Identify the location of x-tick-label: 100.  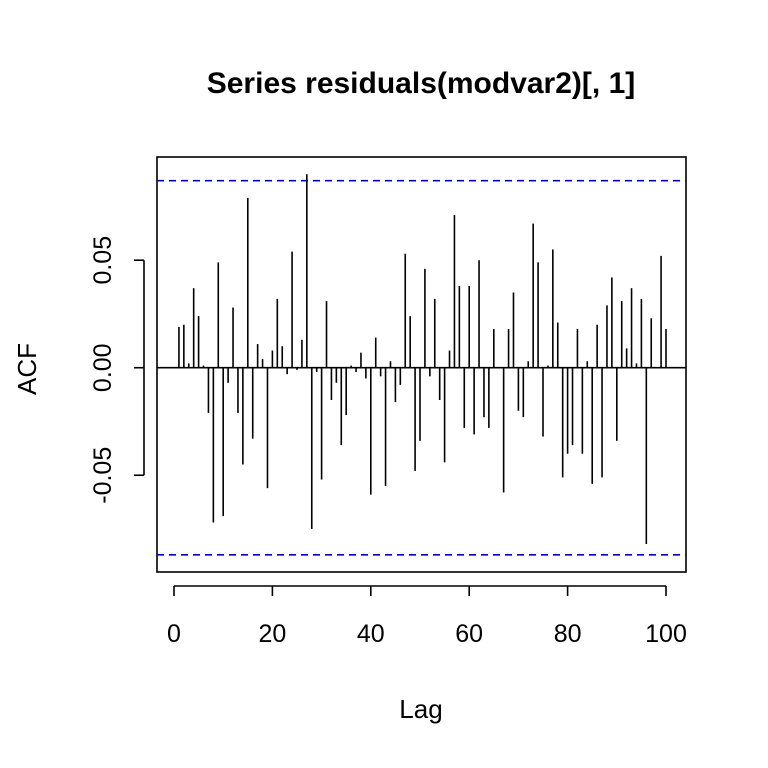
(666, 634).